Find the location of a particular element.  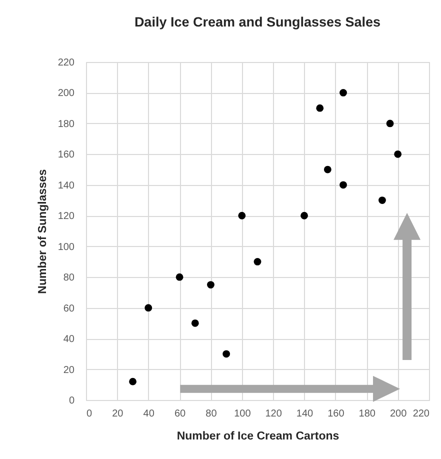

y-tick-label: 60 is located at coordinates (69, 308).